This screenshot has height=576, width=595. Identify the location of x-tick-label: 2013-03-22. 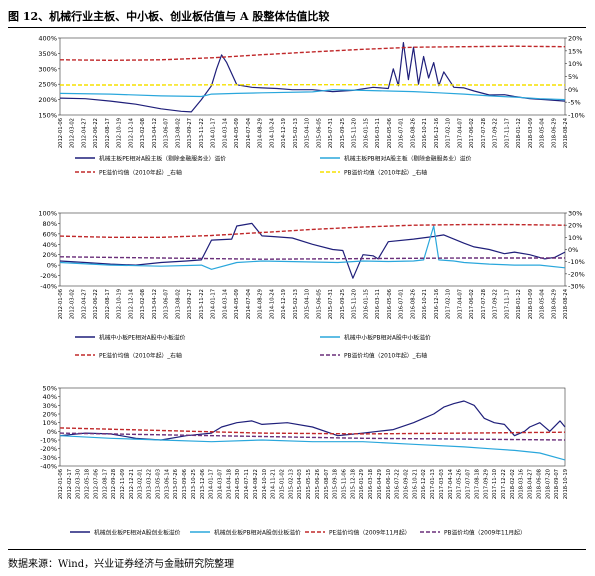
(150, 484).